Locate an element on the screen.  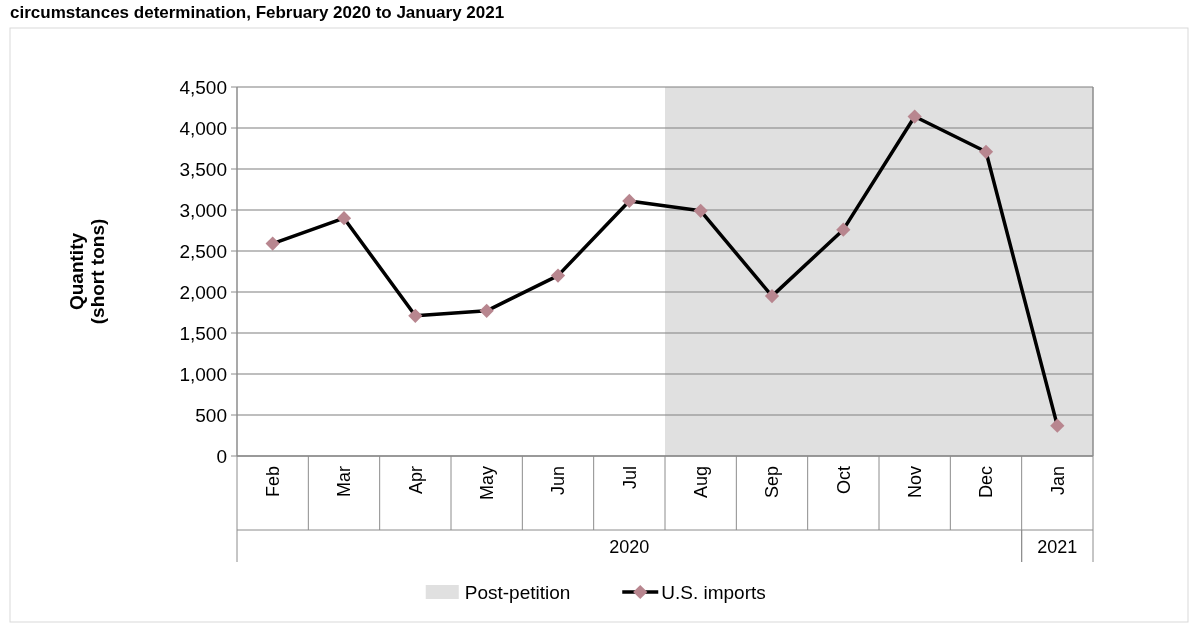
y-tick-label: 2,000 is located at coordinates (203, 292).